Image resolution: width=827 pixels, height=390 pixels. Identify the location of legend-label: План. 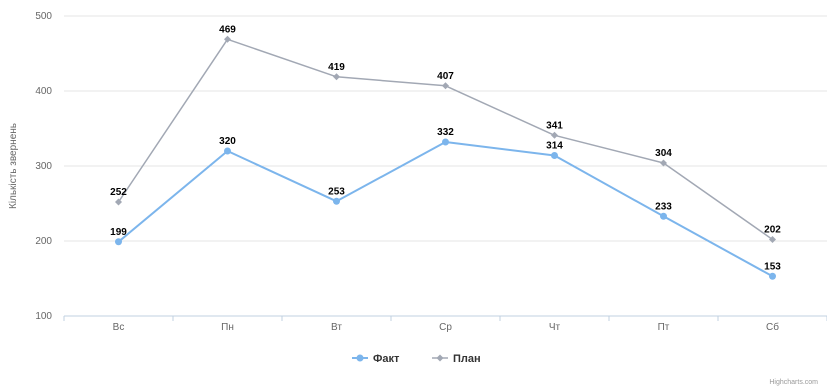
(467, 359).